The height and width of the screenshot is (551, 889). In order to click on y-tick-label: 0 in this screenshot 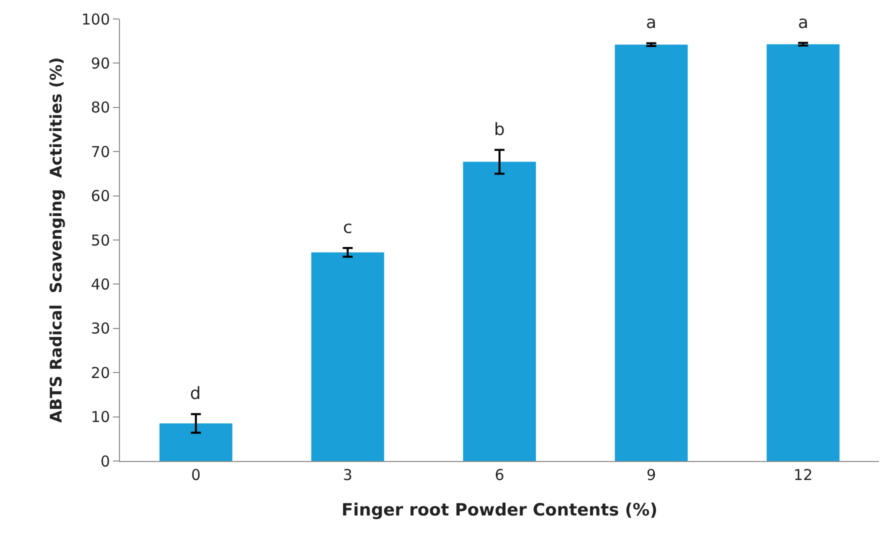, I will do `click(105, 461)`.